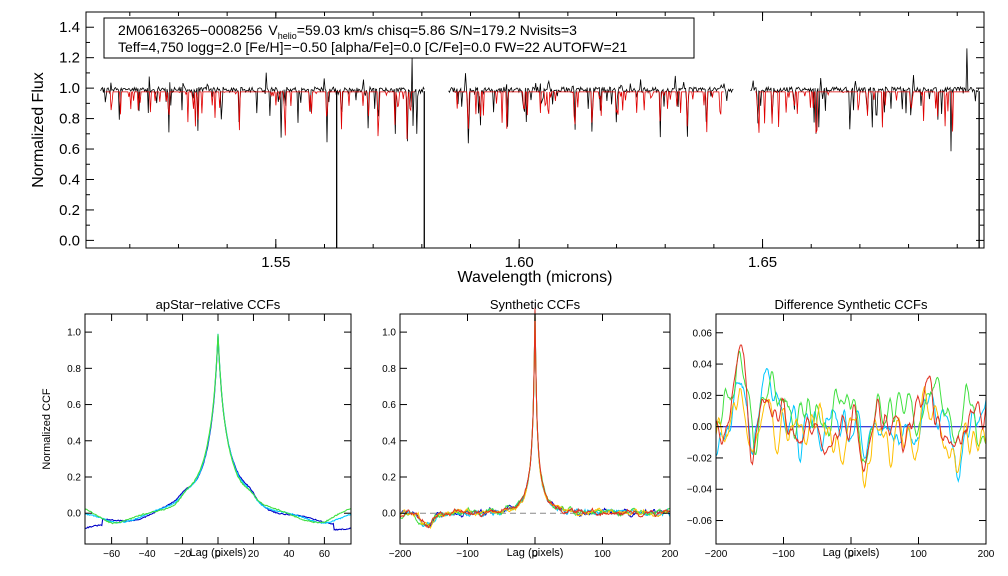 The width and height of the screenshot is (1008, 576). I want to click on apstar-ccf-y-tick-label-2: 0.4, so click(74, 441).